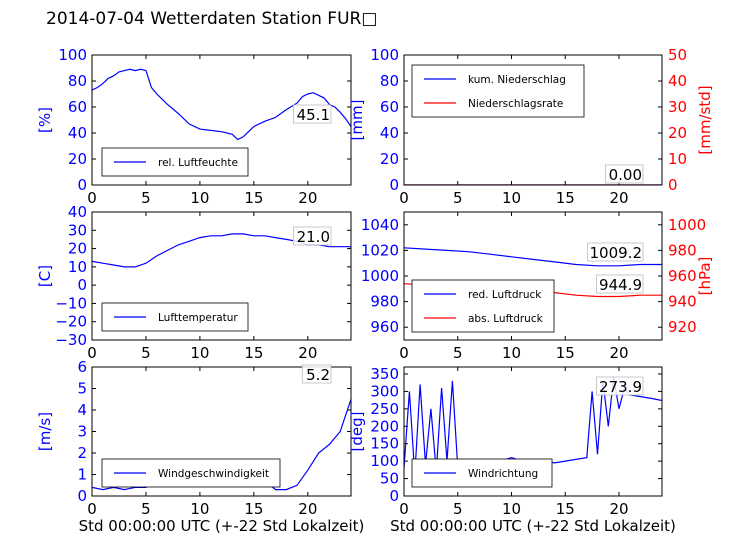 Image resolution: width=736 pixels, height=552 pixels. What do you see at coordinates (45, 120) in the screenshot?
I see `y-axis-label: [%]` at bounding box center [45, 120].